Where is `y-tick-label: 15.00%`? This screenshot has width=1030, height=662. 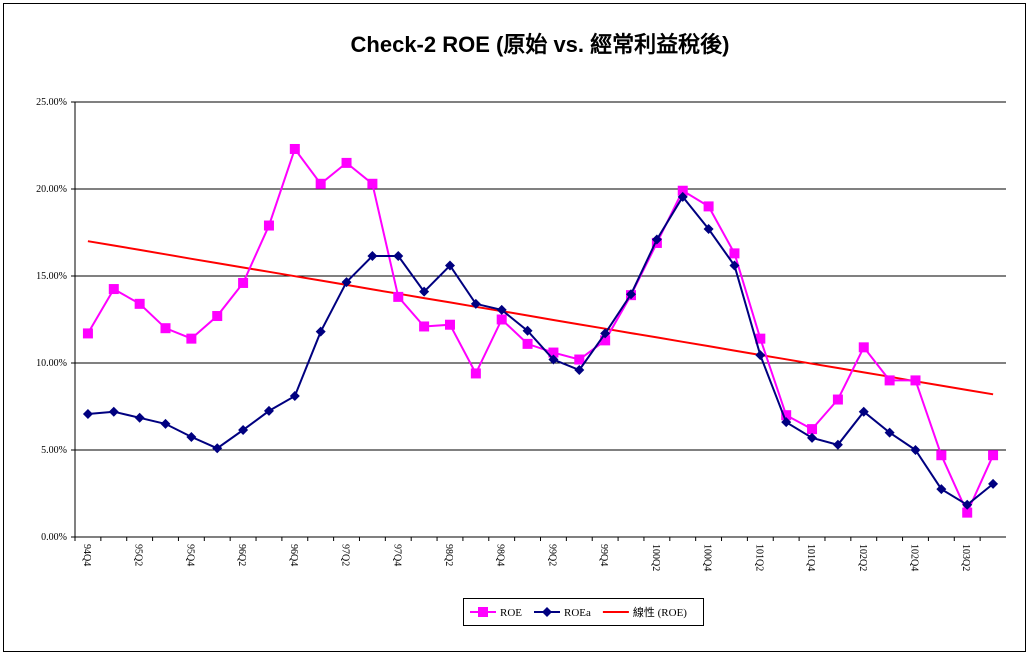
y-tick-label: 15.00% is located at coordinates (51, 276).